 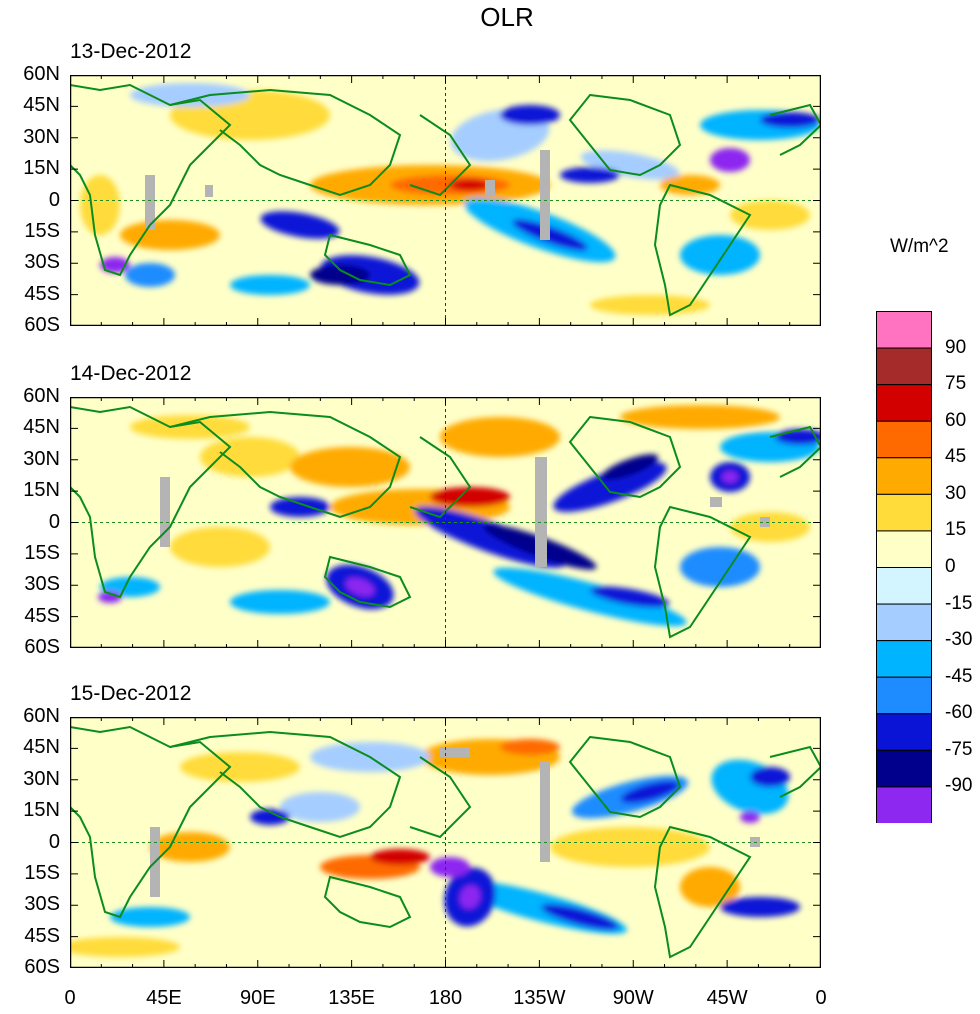 I want to click on map-title: OLR, so click(x=507, y=17).